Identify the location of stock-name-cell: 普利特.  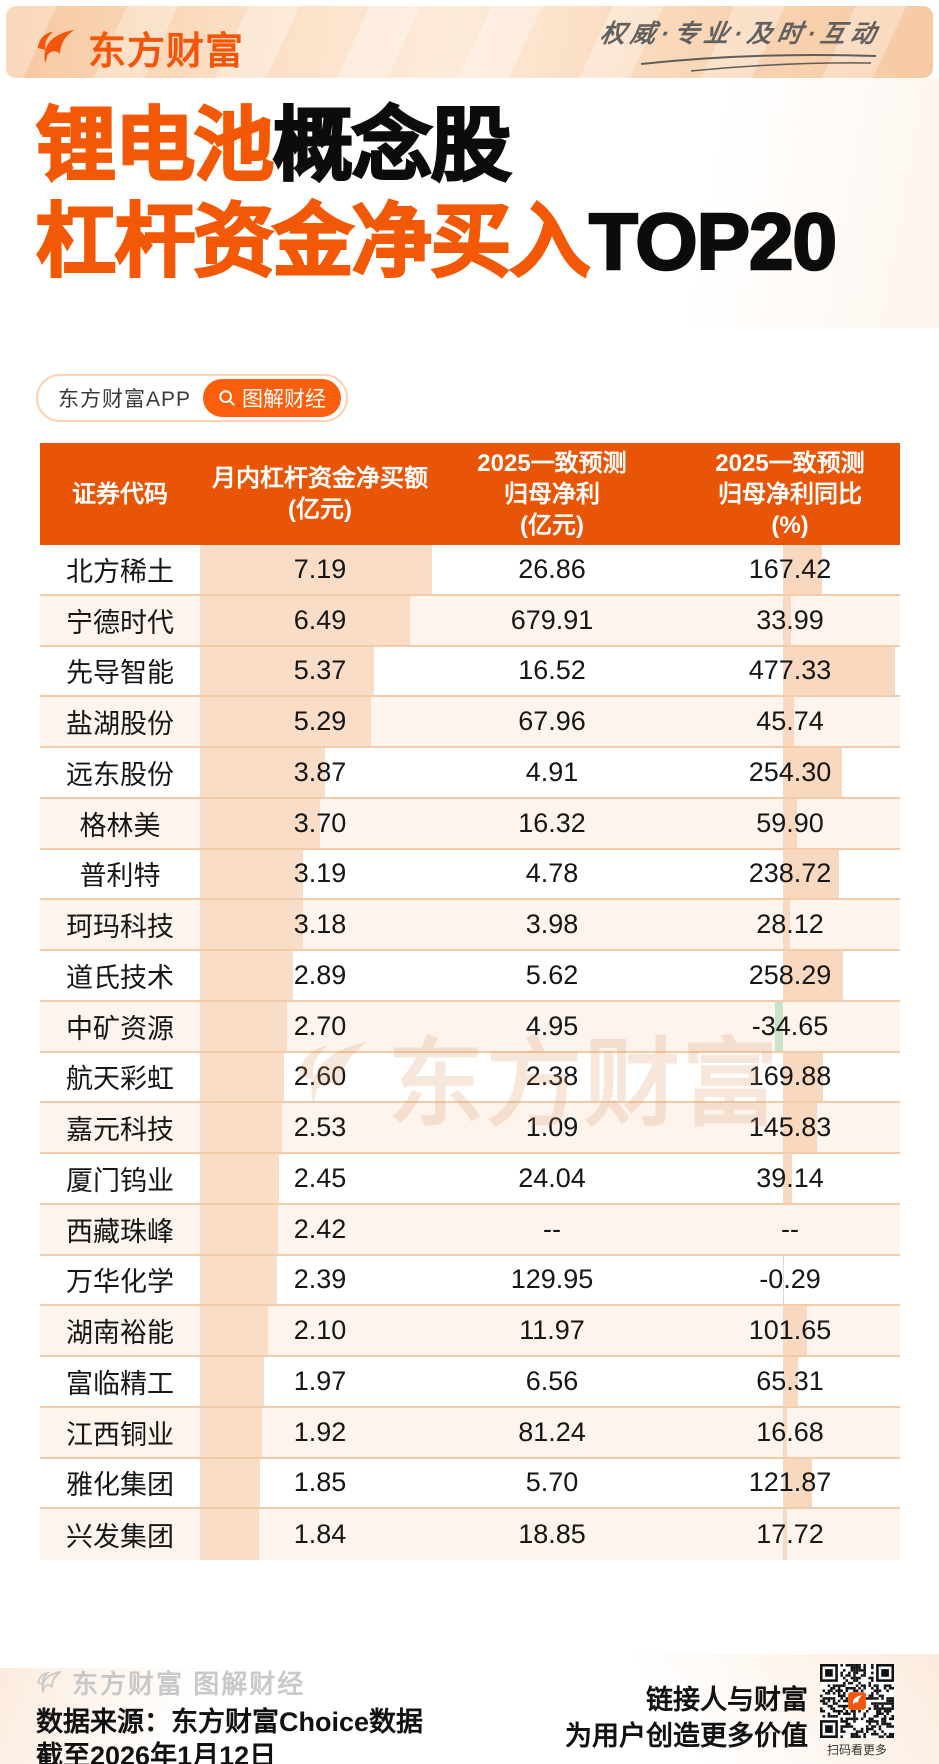
(120, 876).